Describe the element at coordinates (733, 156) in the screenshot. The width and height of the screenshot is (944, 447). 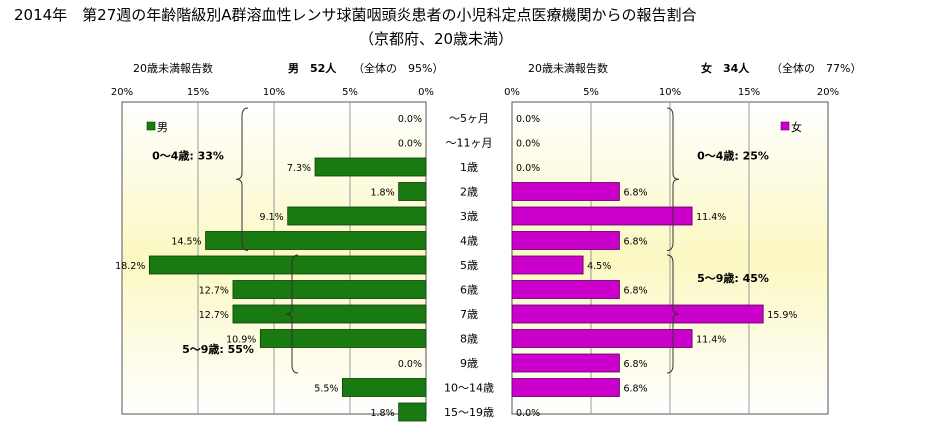
I see `group-label-female-0-4: 0～4歳: 25%` at that location.